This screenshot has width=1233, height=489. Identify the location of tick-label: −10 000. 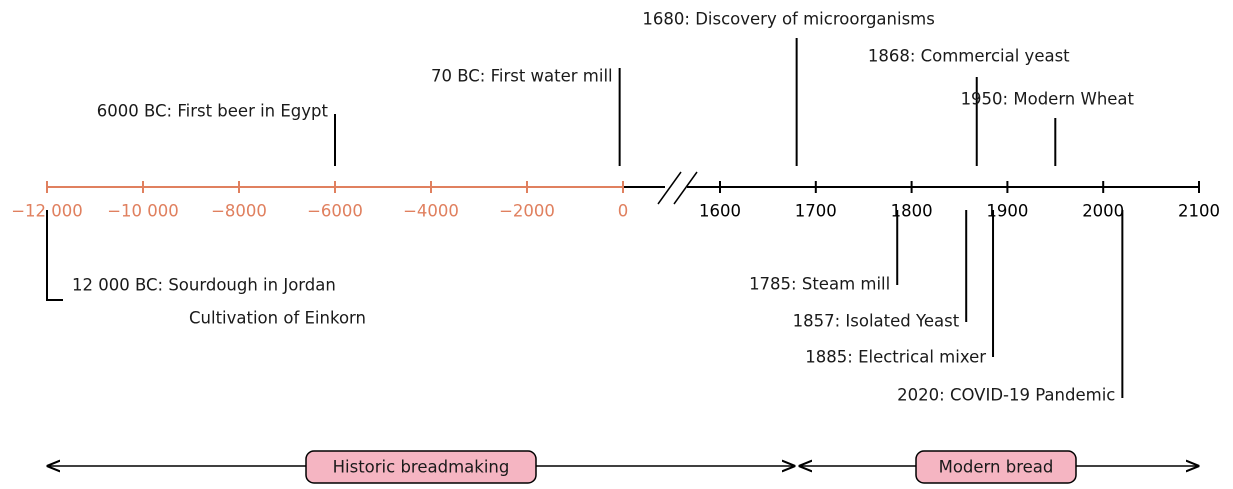
(143, 211).